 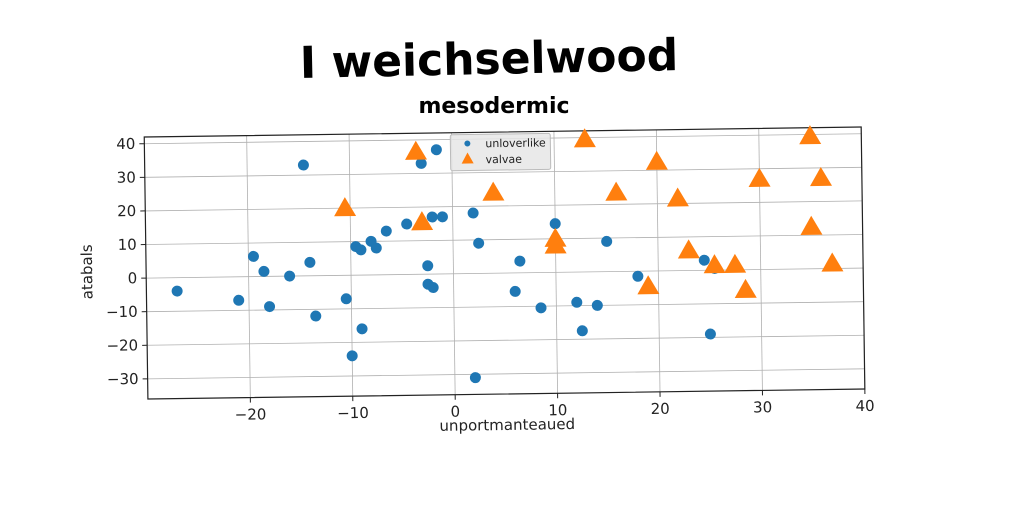 I want to click on y-tick-label: −20, so click(x=122, y=345).